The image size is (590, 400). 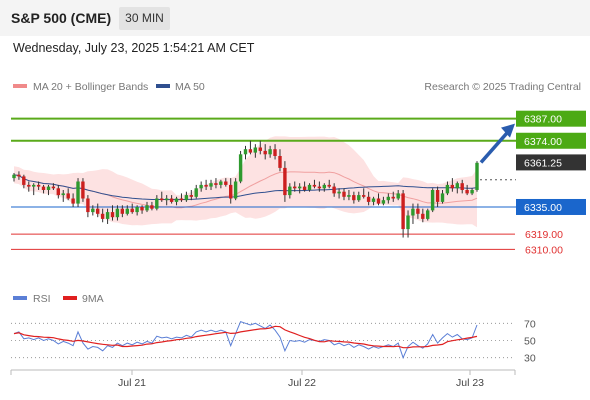 What do you see at coordinates (543, 163) in the screenshot?
I see `current-price-label: 6361.25` at bounding box center [543, 163].